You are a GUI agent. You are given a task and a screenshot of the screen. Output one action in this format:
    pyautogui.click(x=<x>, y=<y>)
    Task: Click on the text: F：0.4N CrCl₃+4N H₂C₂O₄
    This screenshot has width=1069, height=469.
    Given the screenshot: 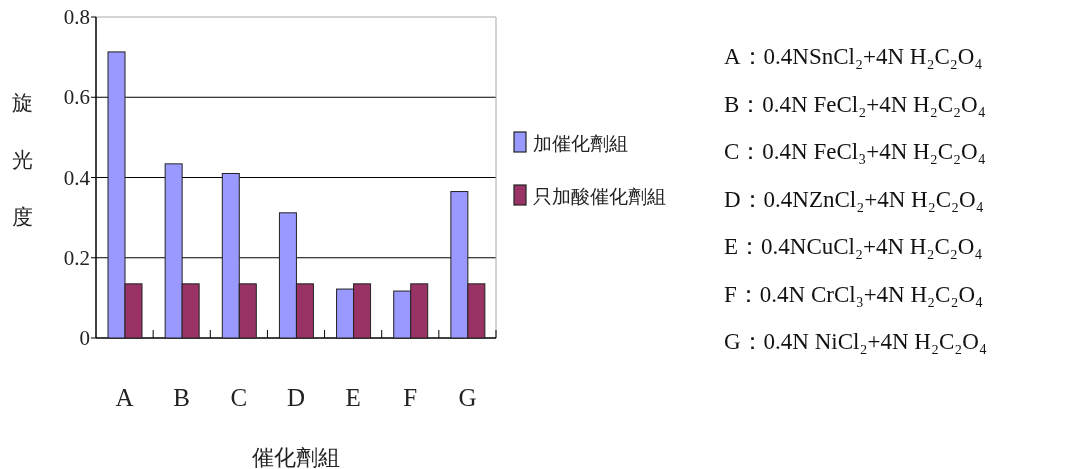 What is the action you would take?
    pyautogui.click(x=854, y=294)
    